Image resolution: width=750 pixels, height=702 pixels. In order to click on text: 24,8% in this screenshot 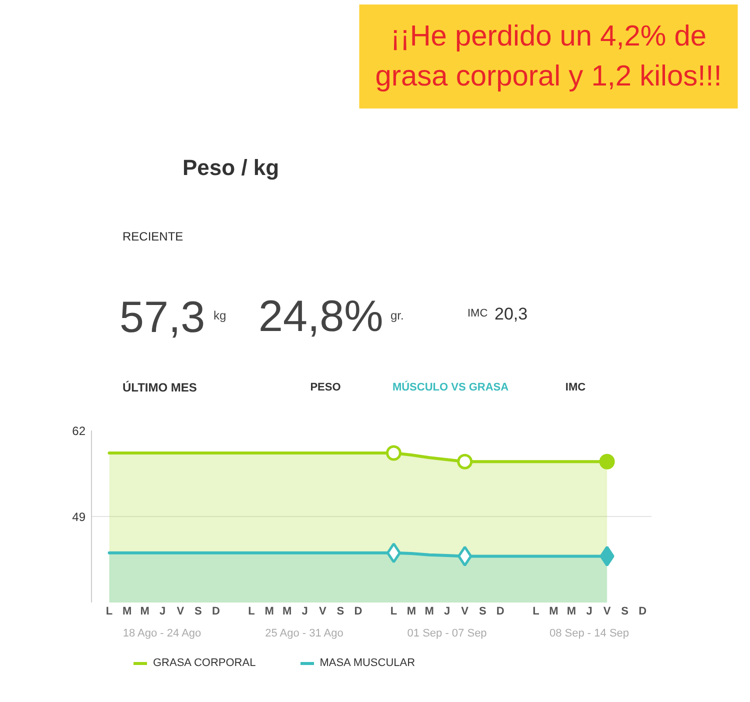, I will do `click(321, 316)`.